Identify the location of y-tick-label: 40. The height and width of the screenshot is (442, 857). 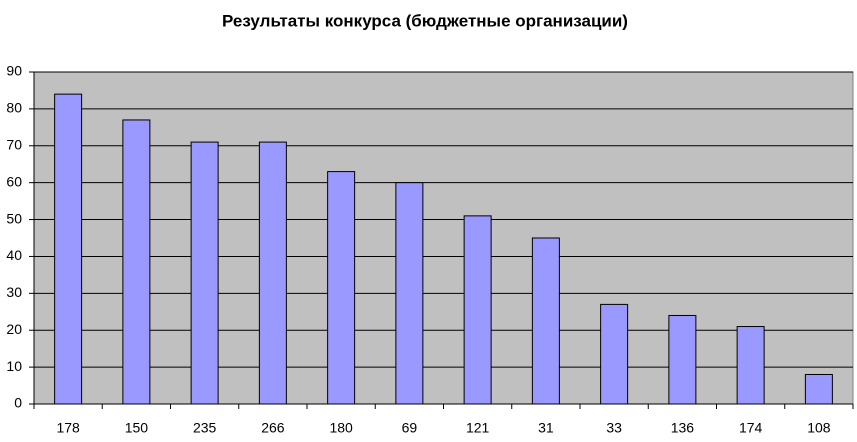
(14, 255).